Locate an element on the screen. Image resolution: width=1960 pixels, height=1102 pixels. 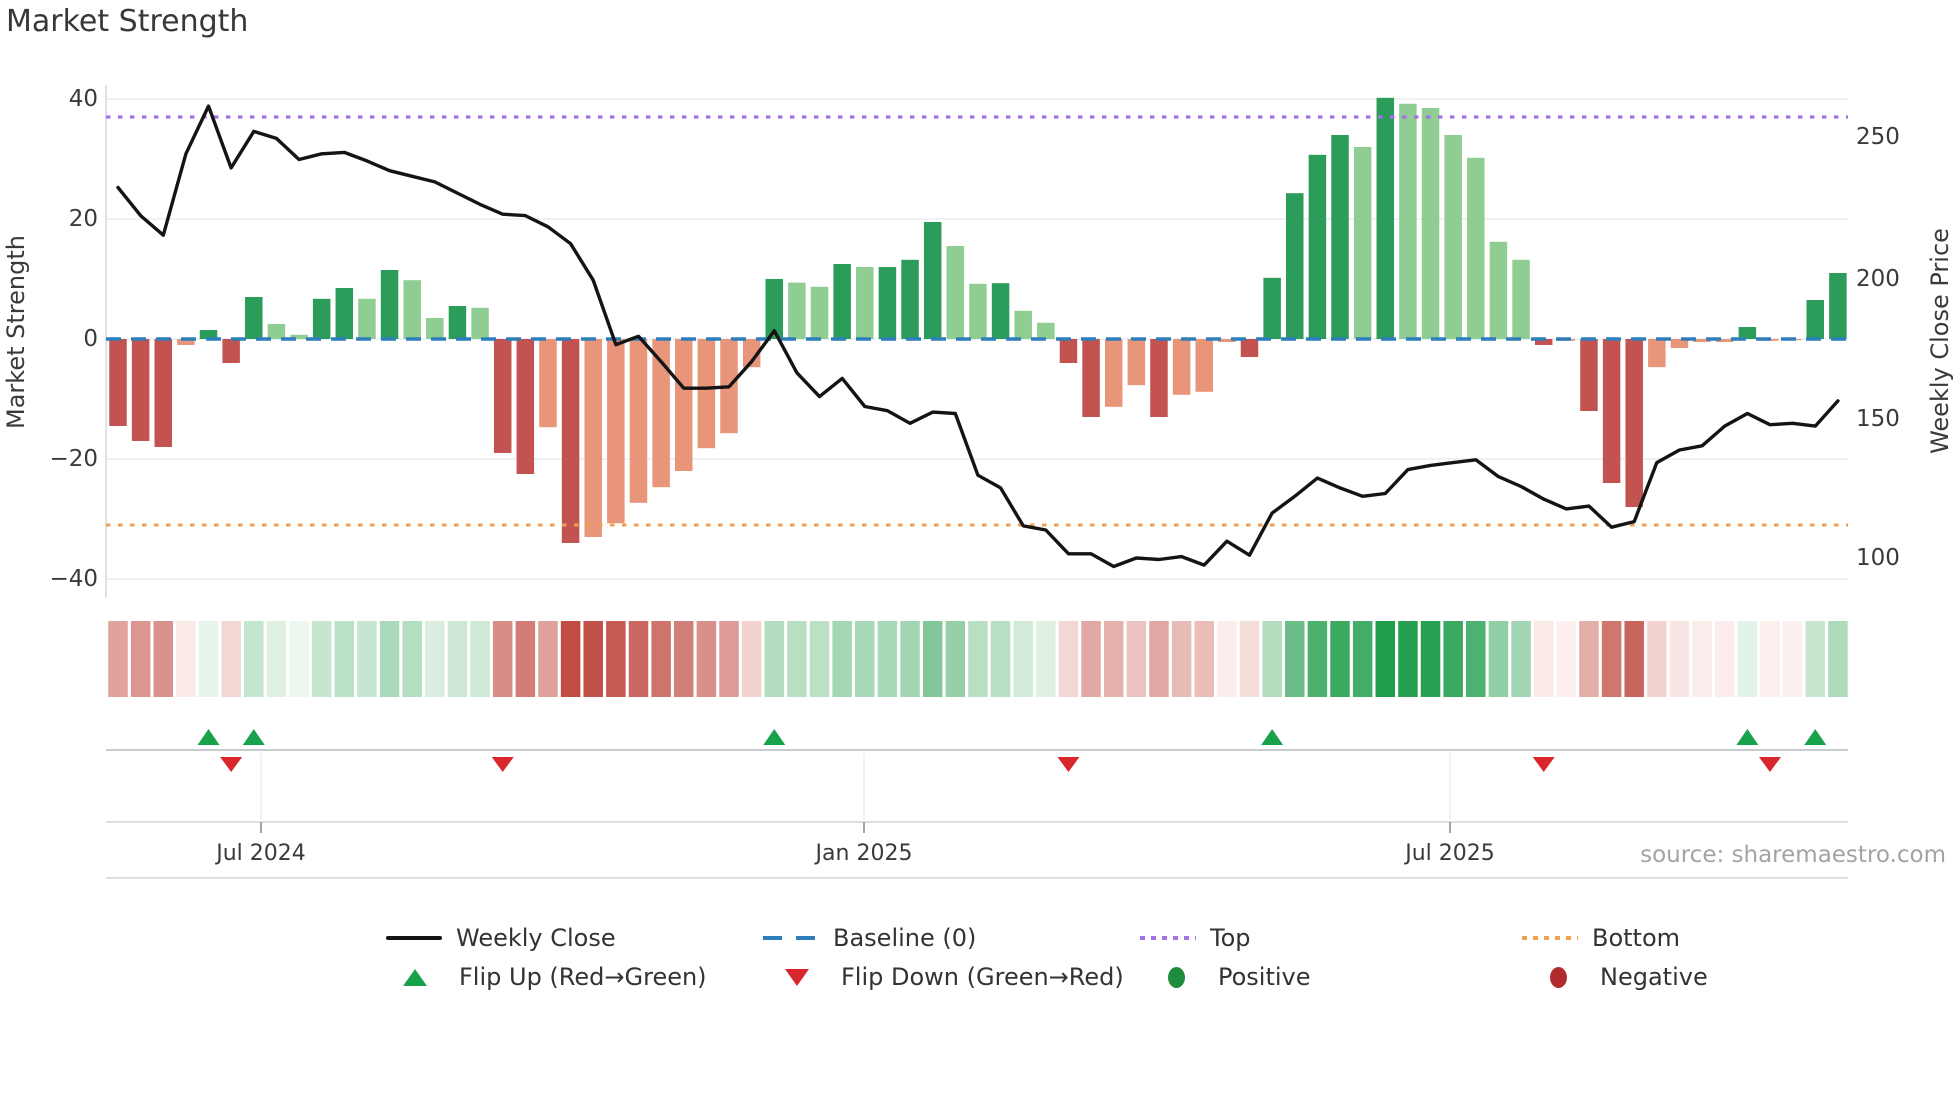
right-tick-100: 100 is located at coordinates (1878, 558).